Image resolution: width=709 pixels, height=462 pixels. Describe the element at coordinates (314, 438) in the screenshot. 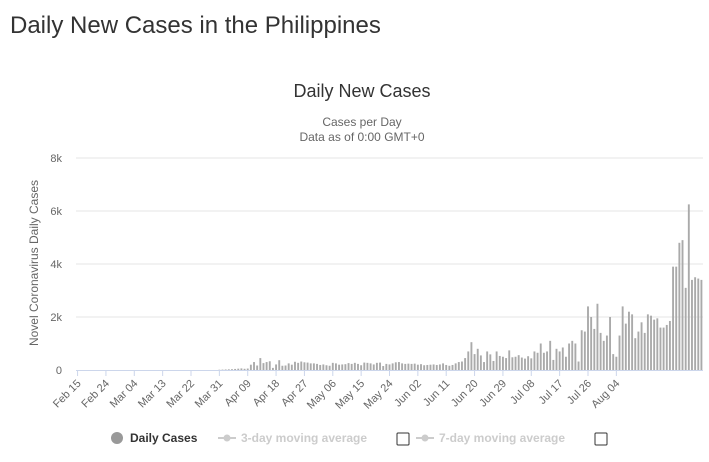

I see `legend-item-3day-average: 3-day moving average` at that location.